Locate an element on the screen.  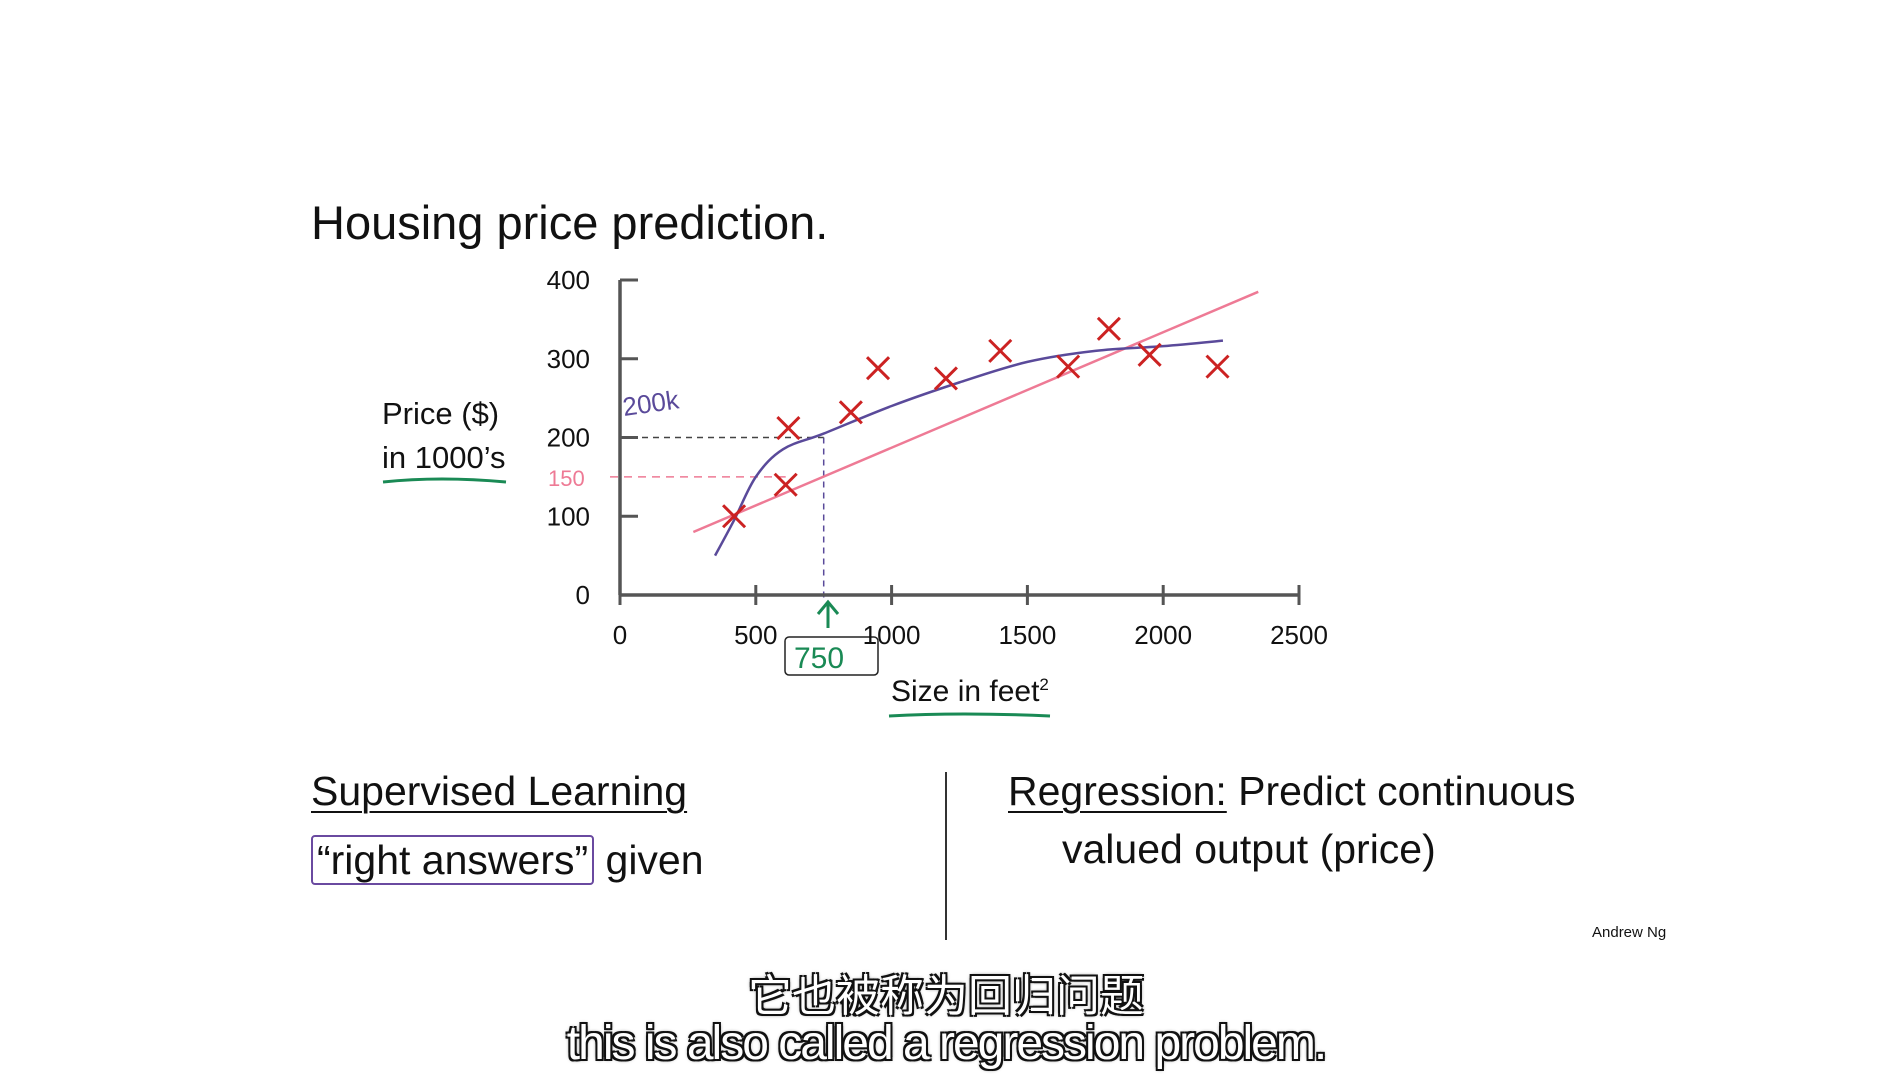
y-tick-label: 0 is located at coordinates (583, 595).